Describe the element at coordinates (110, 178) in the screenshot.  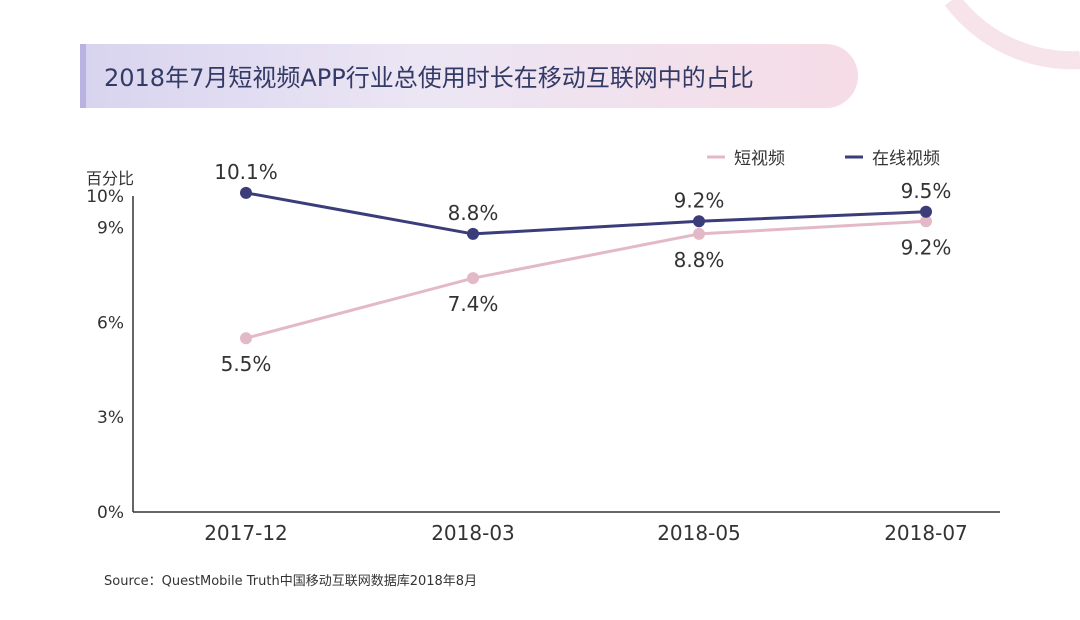
I see `y-axis-label: 百分比` at that location.